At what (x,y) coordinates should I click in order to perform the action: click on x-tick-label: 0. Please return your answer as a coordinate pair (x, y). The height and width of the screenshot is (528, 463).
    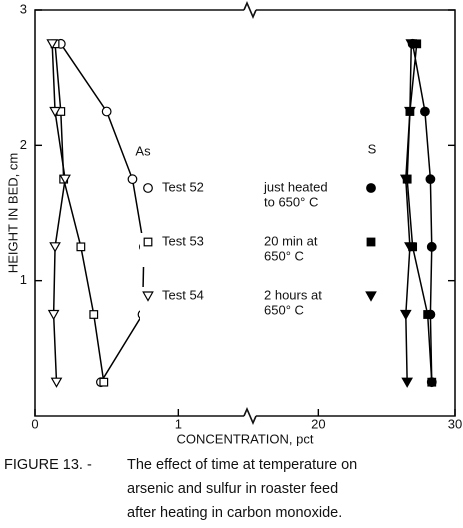
    Looking at the image, I should click on (34, 423).